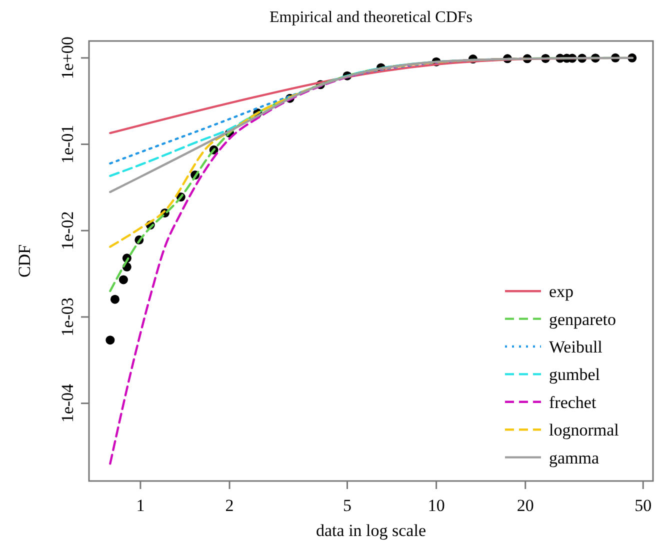  What do you see at coordinates (643, 505) in the screenshot?
I see `x-tick-label: 50` at bounding box center [643, 505].